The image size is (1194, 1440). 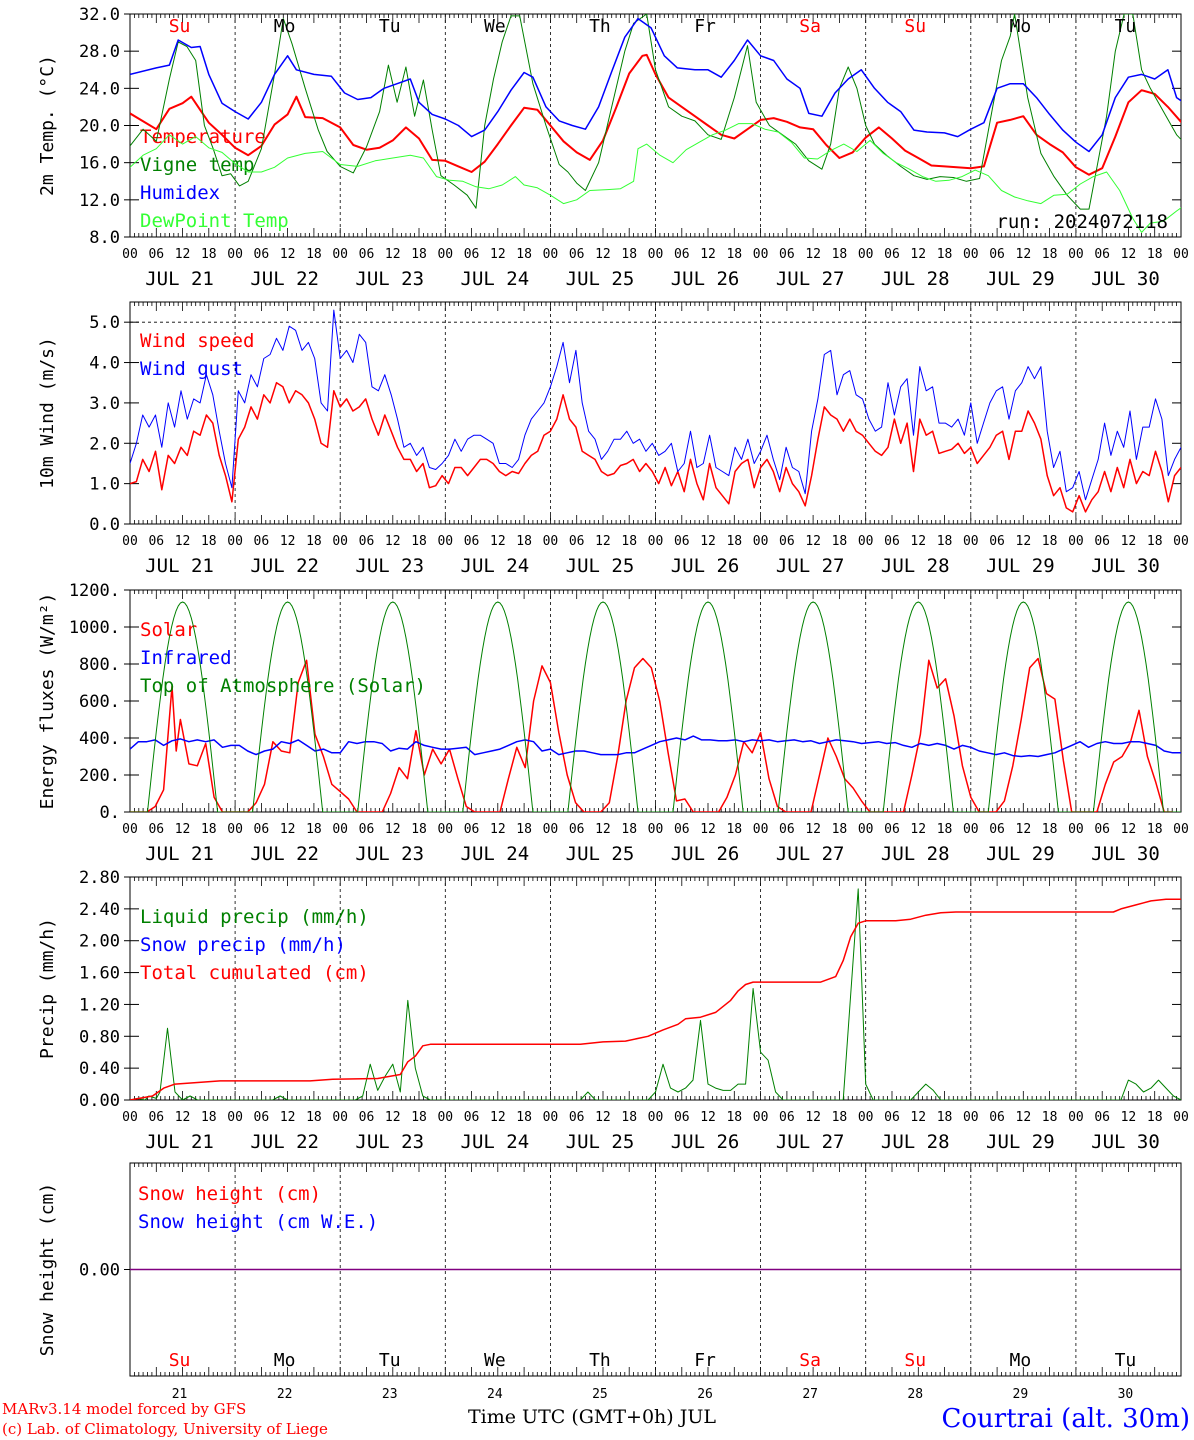 What do you see at coordinates (284, 854) in the screenshot?
I see `x-date-label: JUL 22` at bounding box center [284, 854].